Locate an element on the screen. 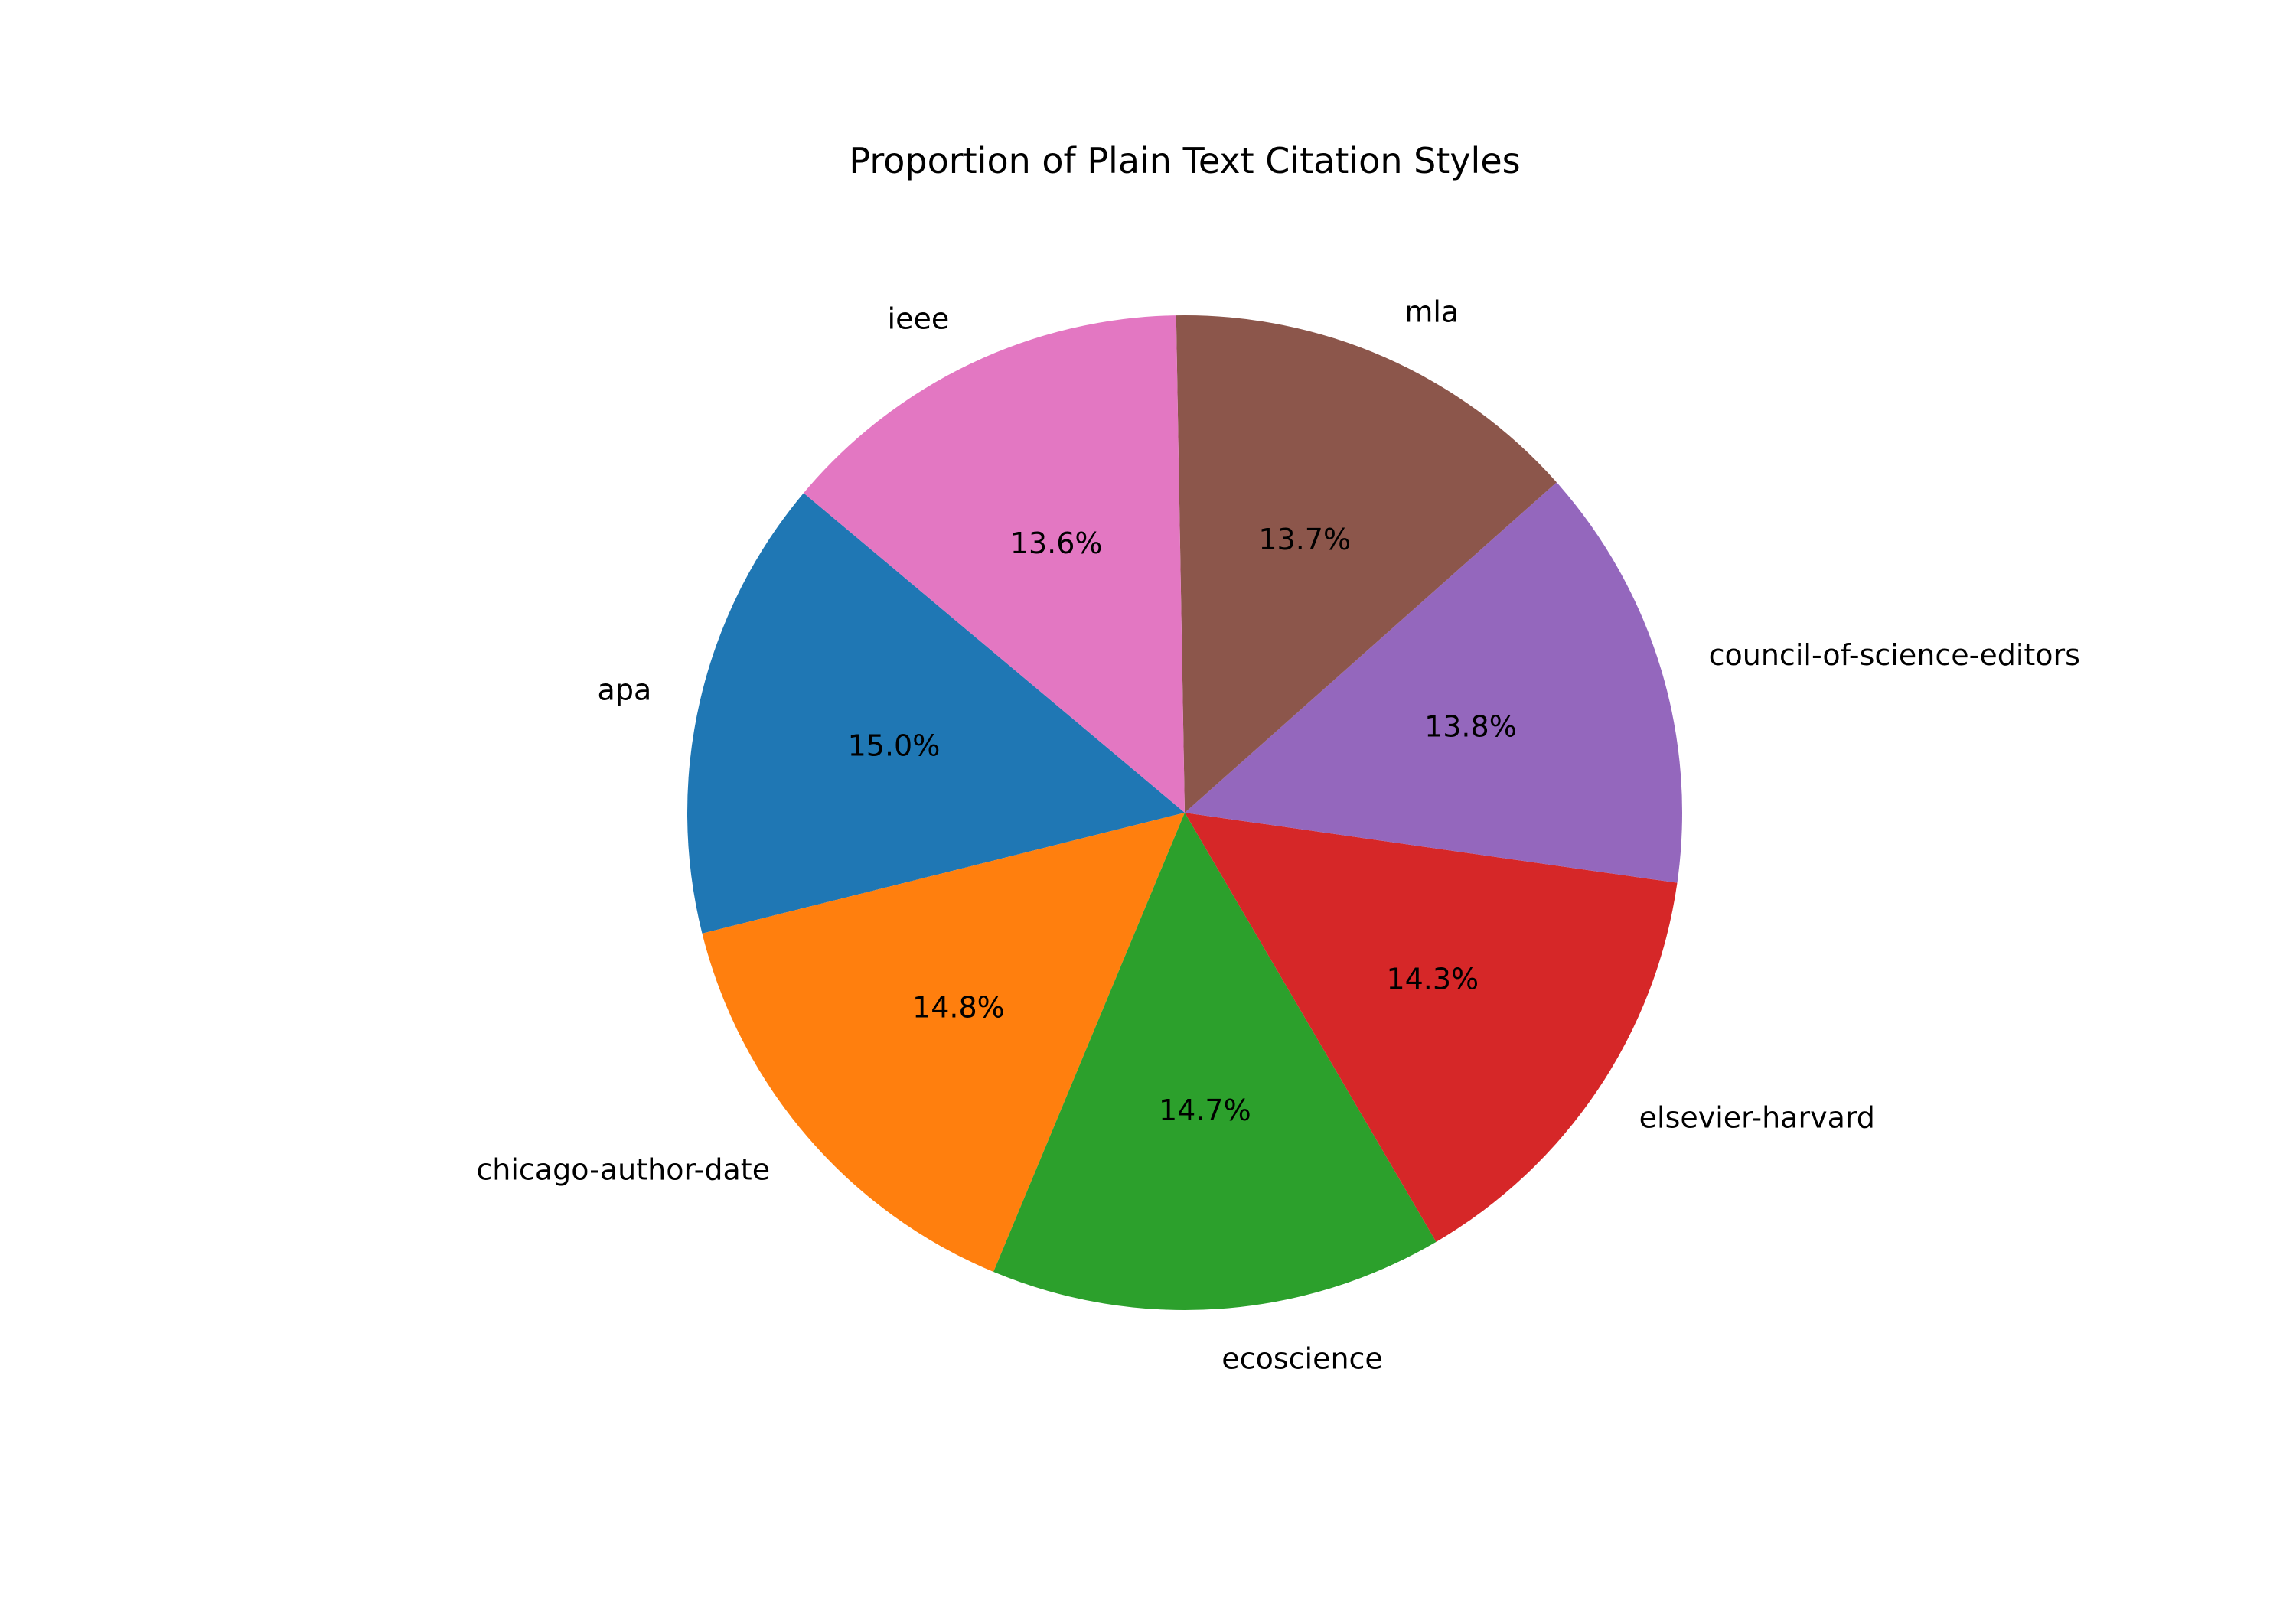 The width and height of the screenshot is (2296, 1607). pie-slice-chicago-author-date is located at coordinates (943, 1043).